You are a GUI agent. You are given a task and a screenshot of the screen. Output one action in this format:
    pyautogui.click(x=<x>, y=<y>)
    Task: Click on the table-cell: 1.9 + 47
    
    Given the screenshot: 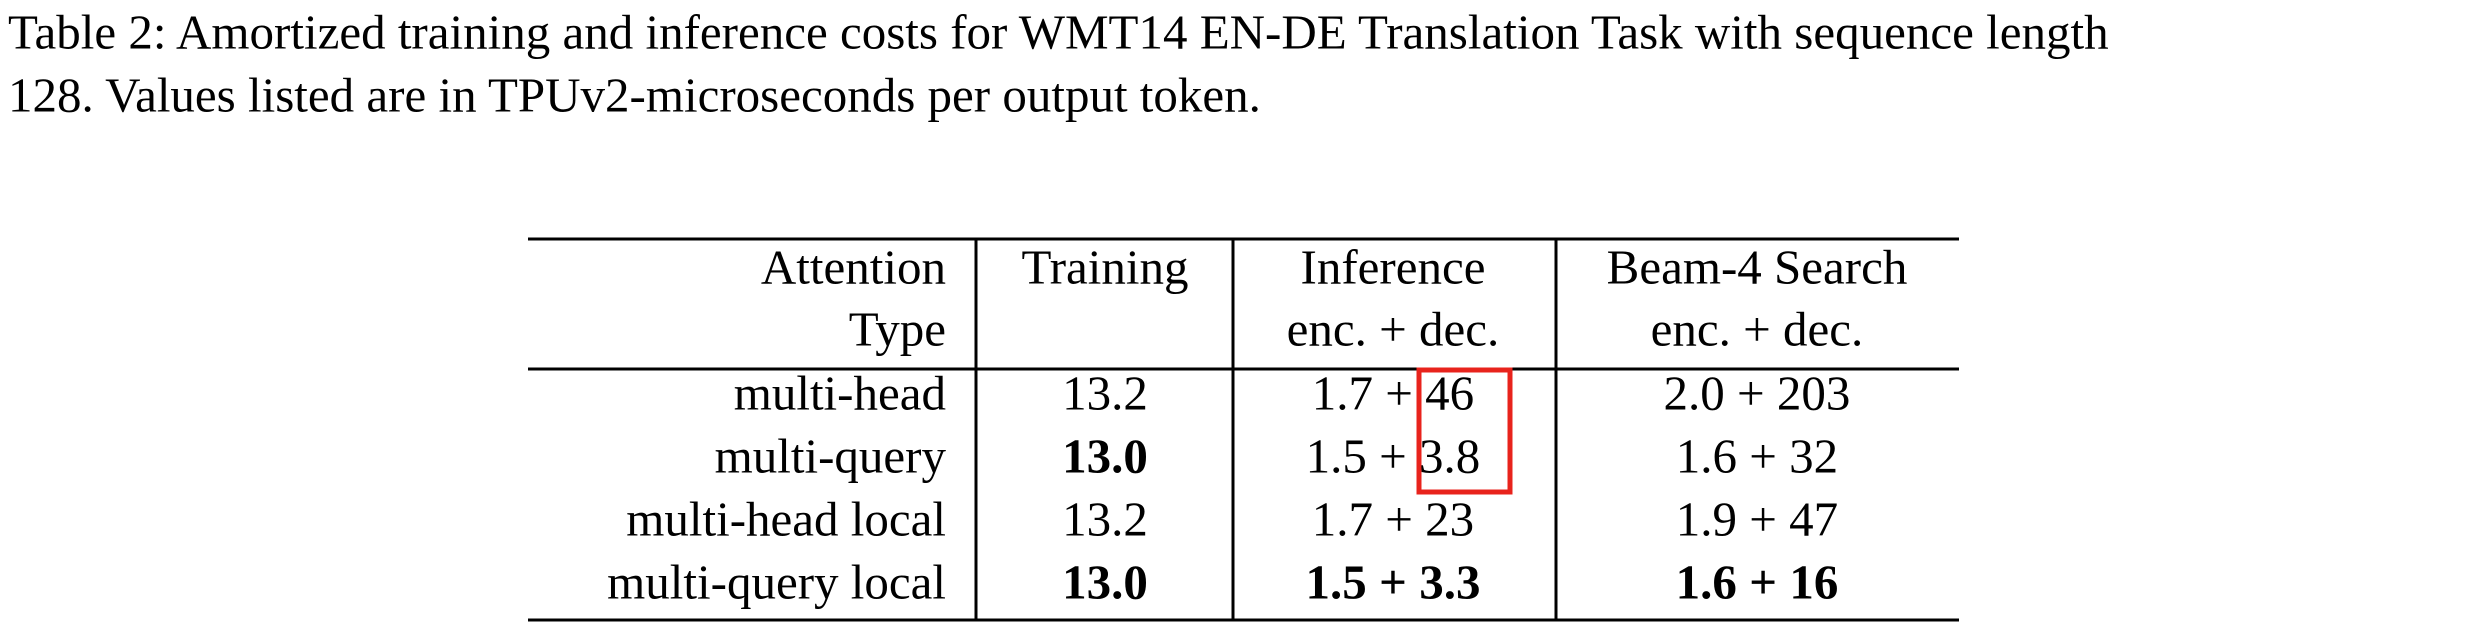 What is the action you would take?
    pyautogui.click(x=1757, y=518)
    